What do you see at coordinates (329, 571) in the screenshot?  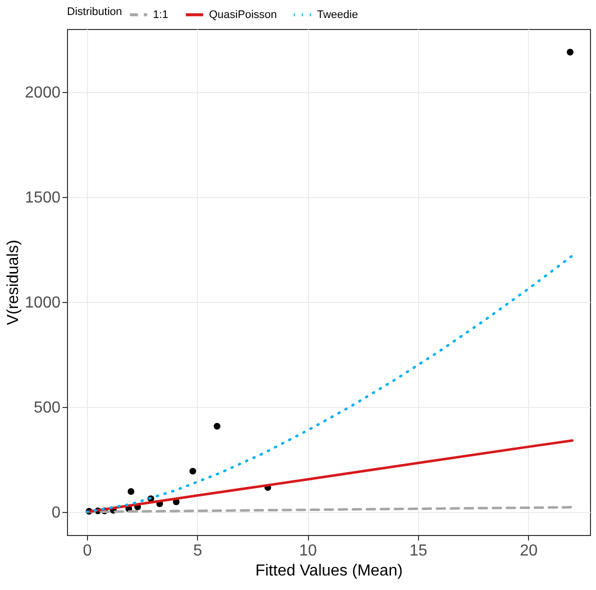 I see `x-axis-title: Fitted Values (Mean)` at bounding box center [329, 571].